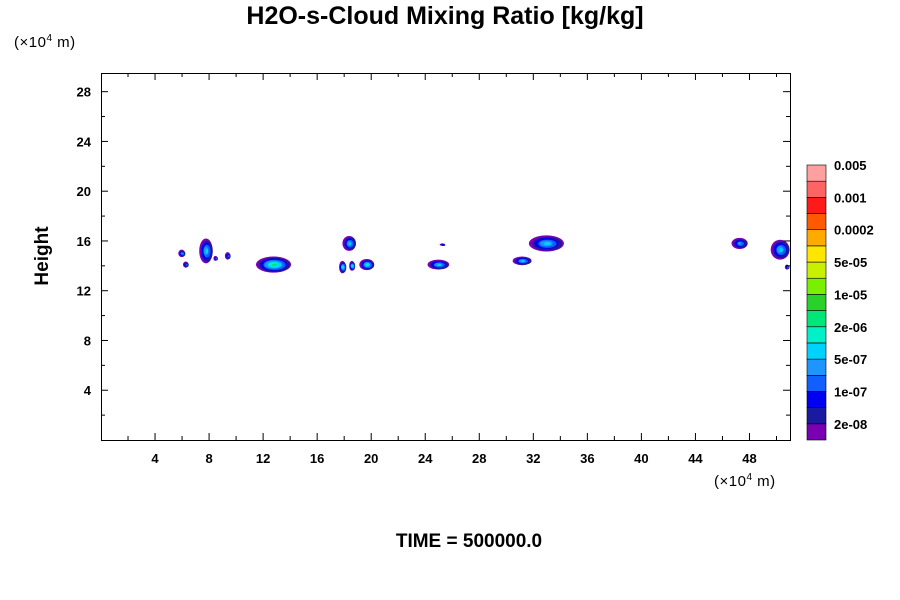  Describe the element at coordinates (88, 390) in the screenshot. I see `y-tick-label: 4` at that location.